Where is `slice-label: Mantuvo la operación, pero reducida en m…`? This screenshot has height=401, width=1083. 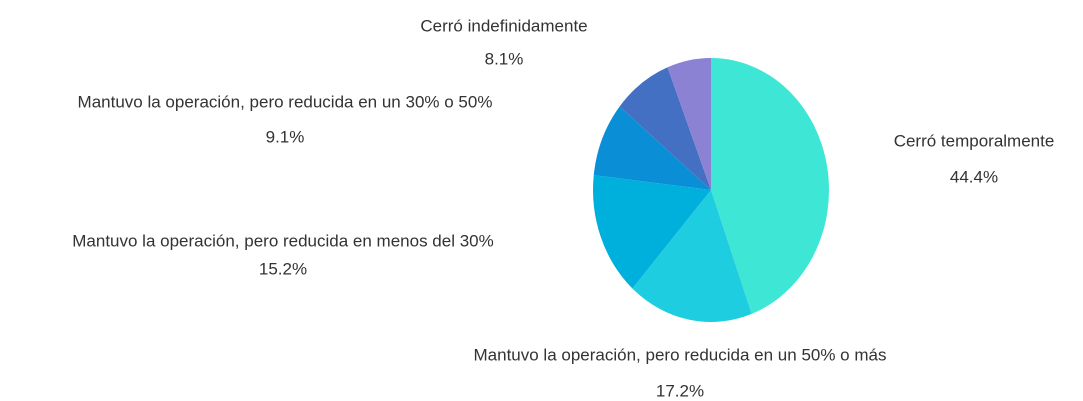 slice-label: Mantuvo la operación, pero reducida en m… is located at coordinates (283, 240).